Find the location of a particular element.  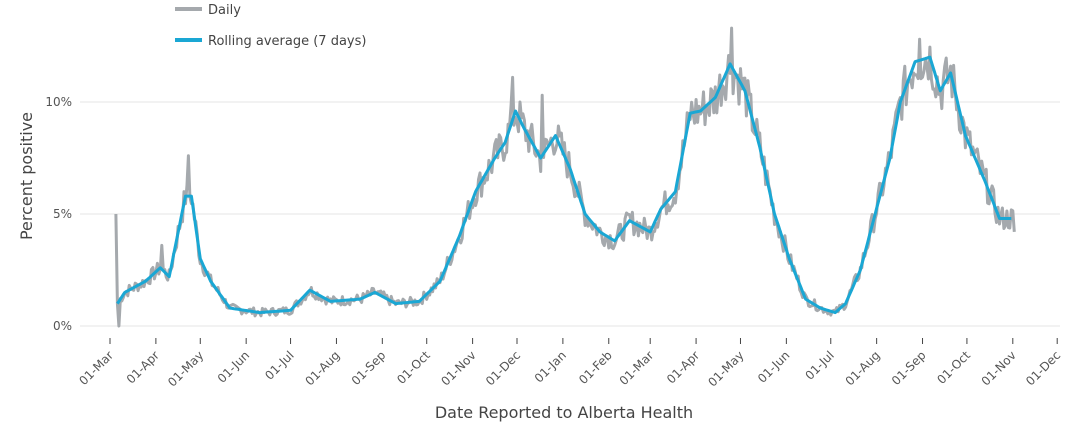

x-axis-title: Date Reported to Alberta Health is located at coordinates (564, 412).